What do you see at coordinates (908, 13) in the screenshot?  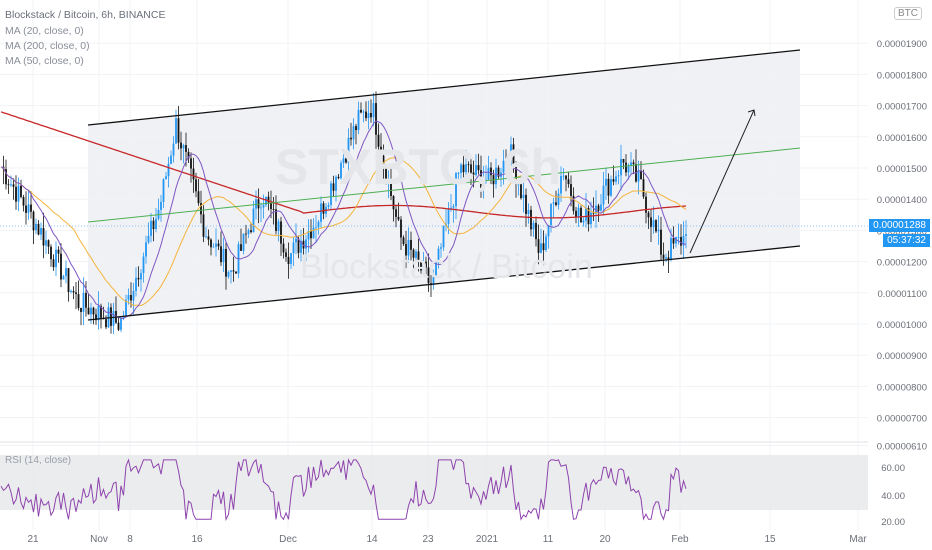 I see `quote-currency-badge: BTC` at bounding box center [908, 13].